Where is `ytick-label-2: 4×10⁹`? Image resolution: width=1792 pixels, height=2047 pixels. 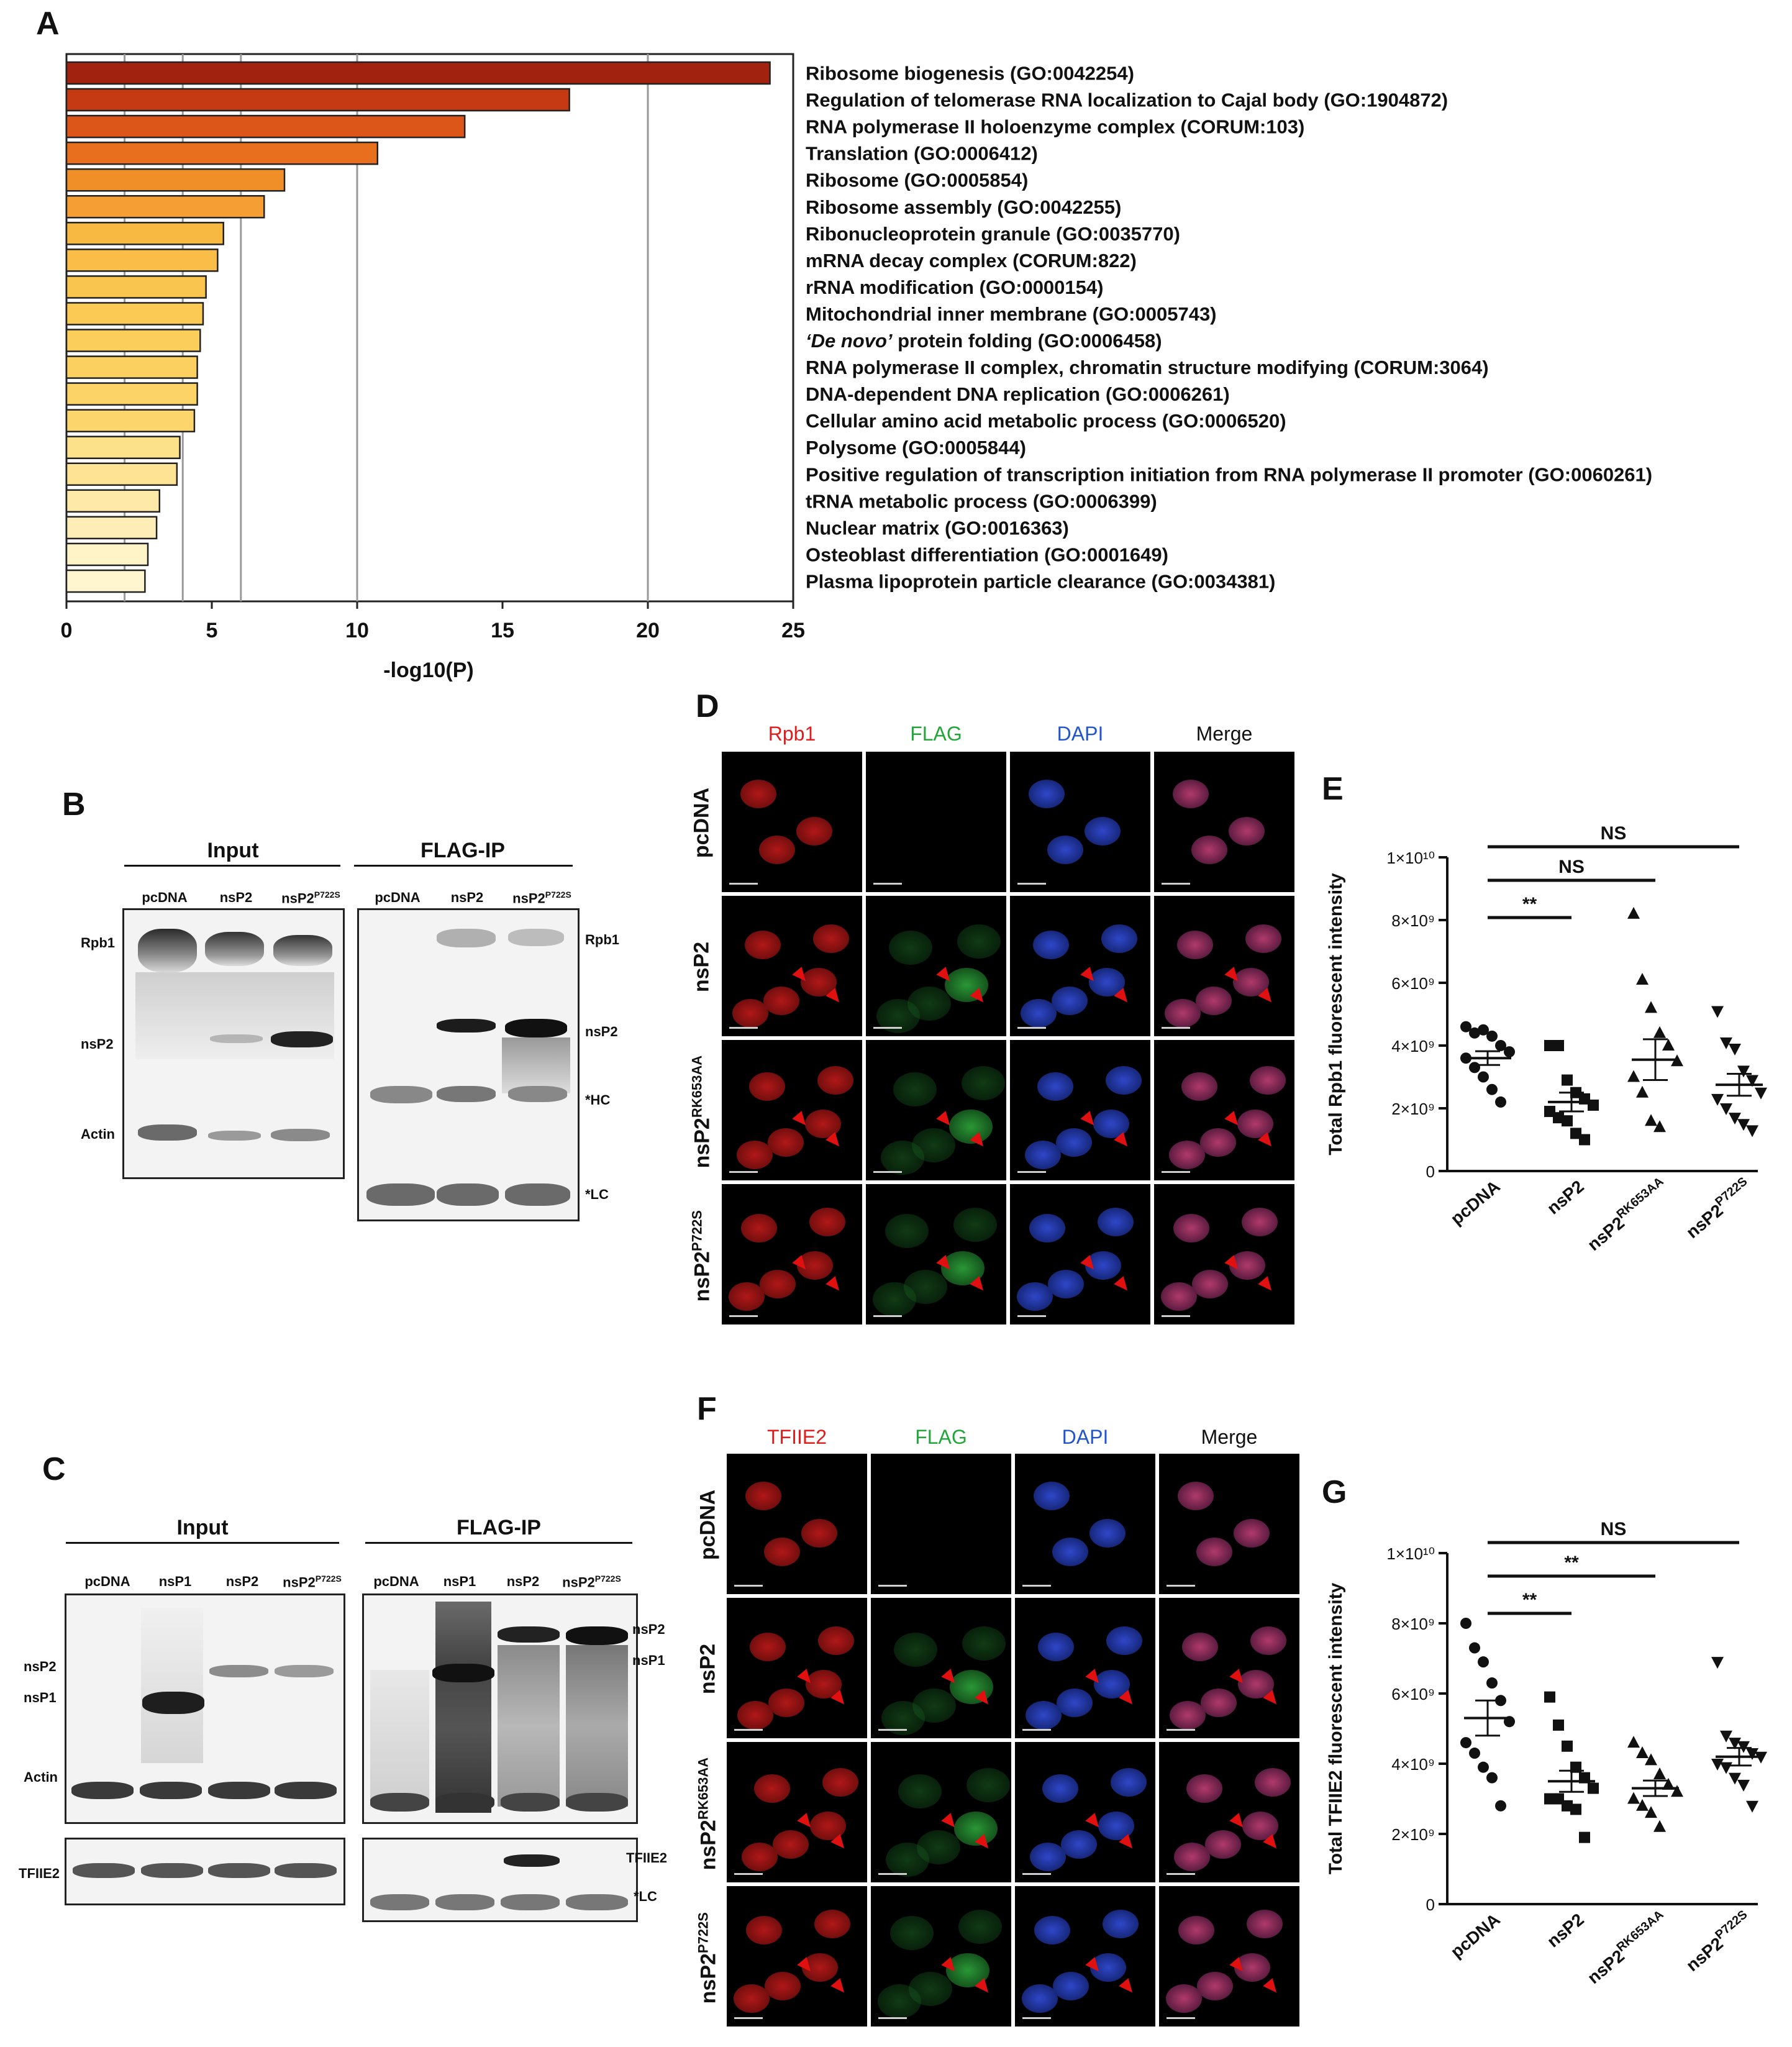
ytick-label-2: 4×10⁹ is located at coordinates (1413, 1046).